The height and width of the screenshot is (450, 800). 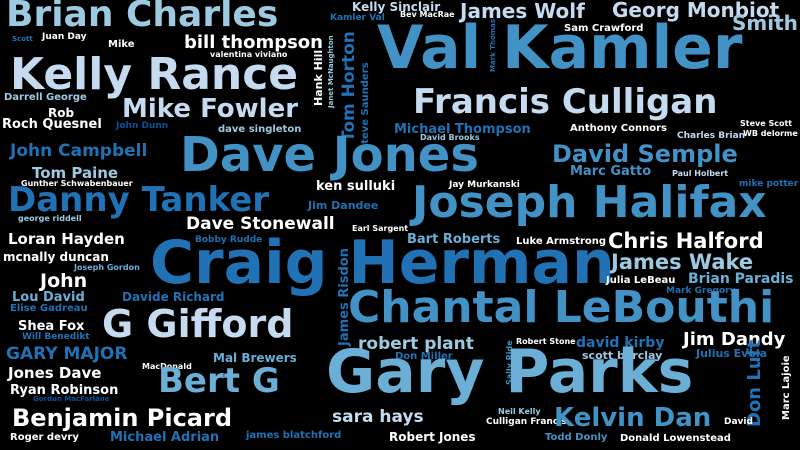 What do you see at coordinates (620, 343) in the screenshot?
I see `cloud-word: david kirby` at bounding box center [620, 343].